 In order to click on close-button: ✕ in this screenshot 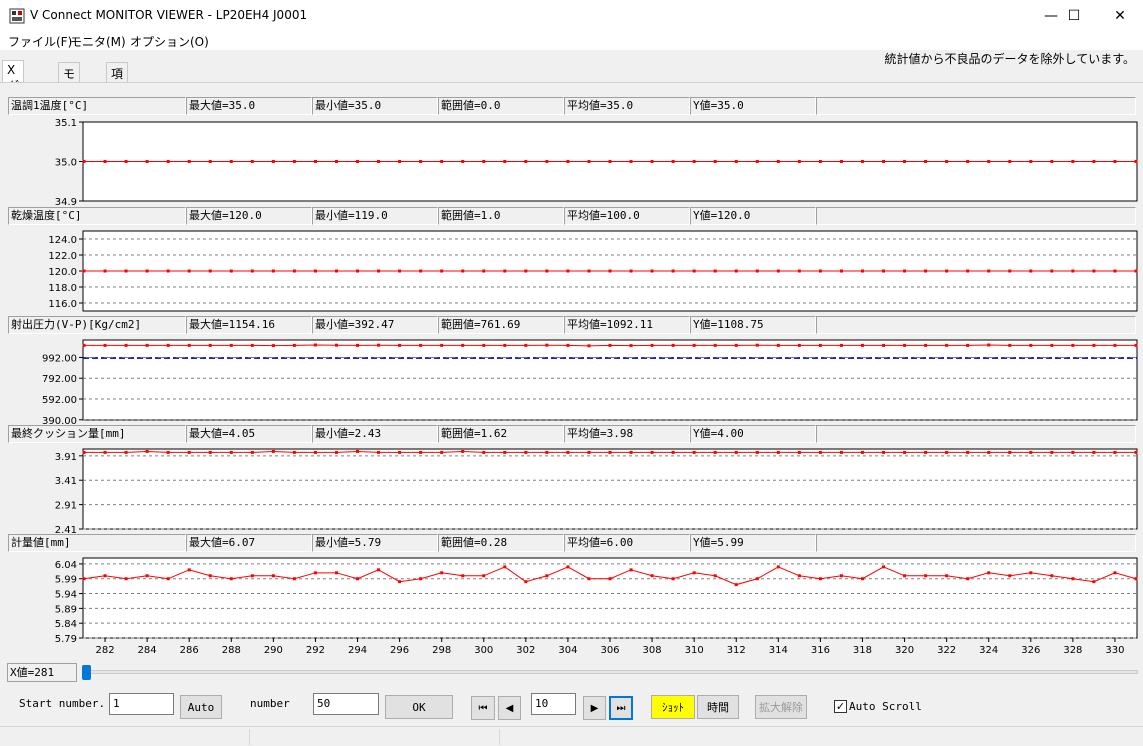, I will do `click(1120, 15)`.